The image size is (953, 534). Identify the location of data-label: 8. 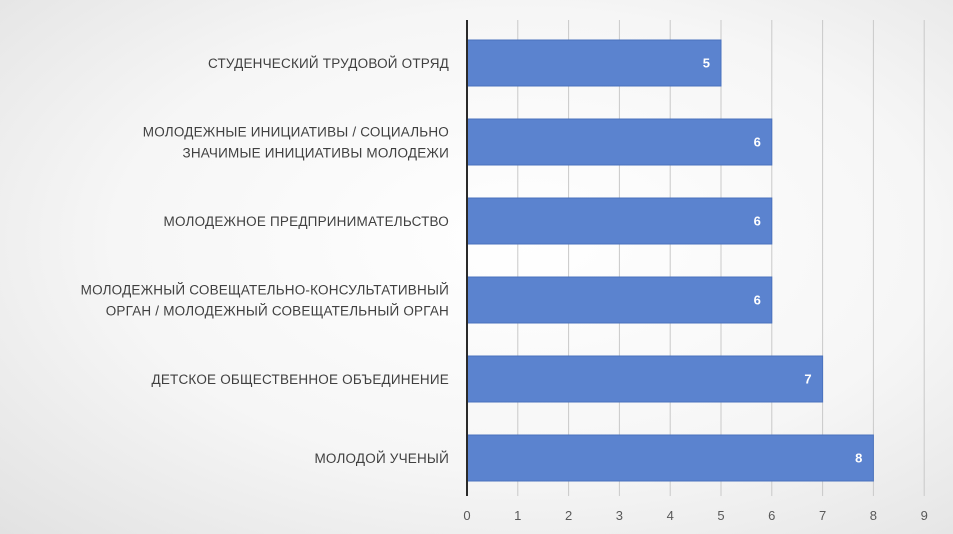
(858, 458).